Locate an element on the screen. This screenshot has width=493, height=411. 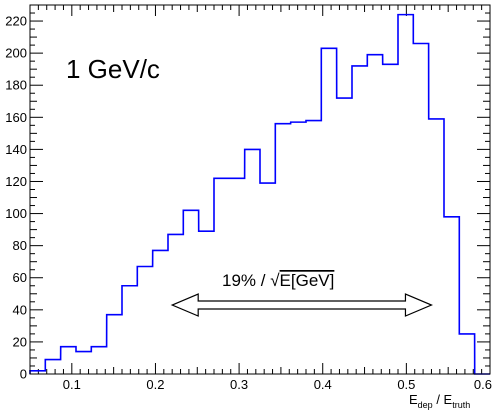
x-tick-label: 0.2 is located at coordinates (155, 384).